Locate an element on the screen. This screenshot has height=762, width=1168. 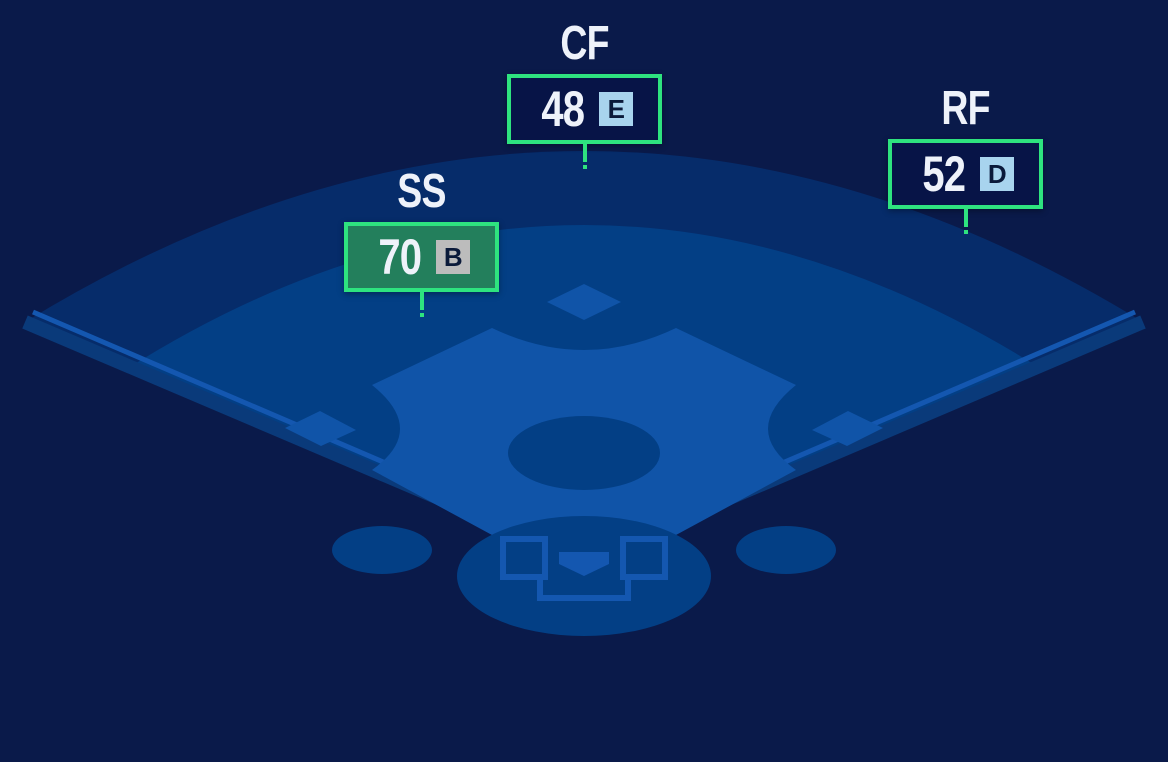
second-base is located at coordinates (584, 302).